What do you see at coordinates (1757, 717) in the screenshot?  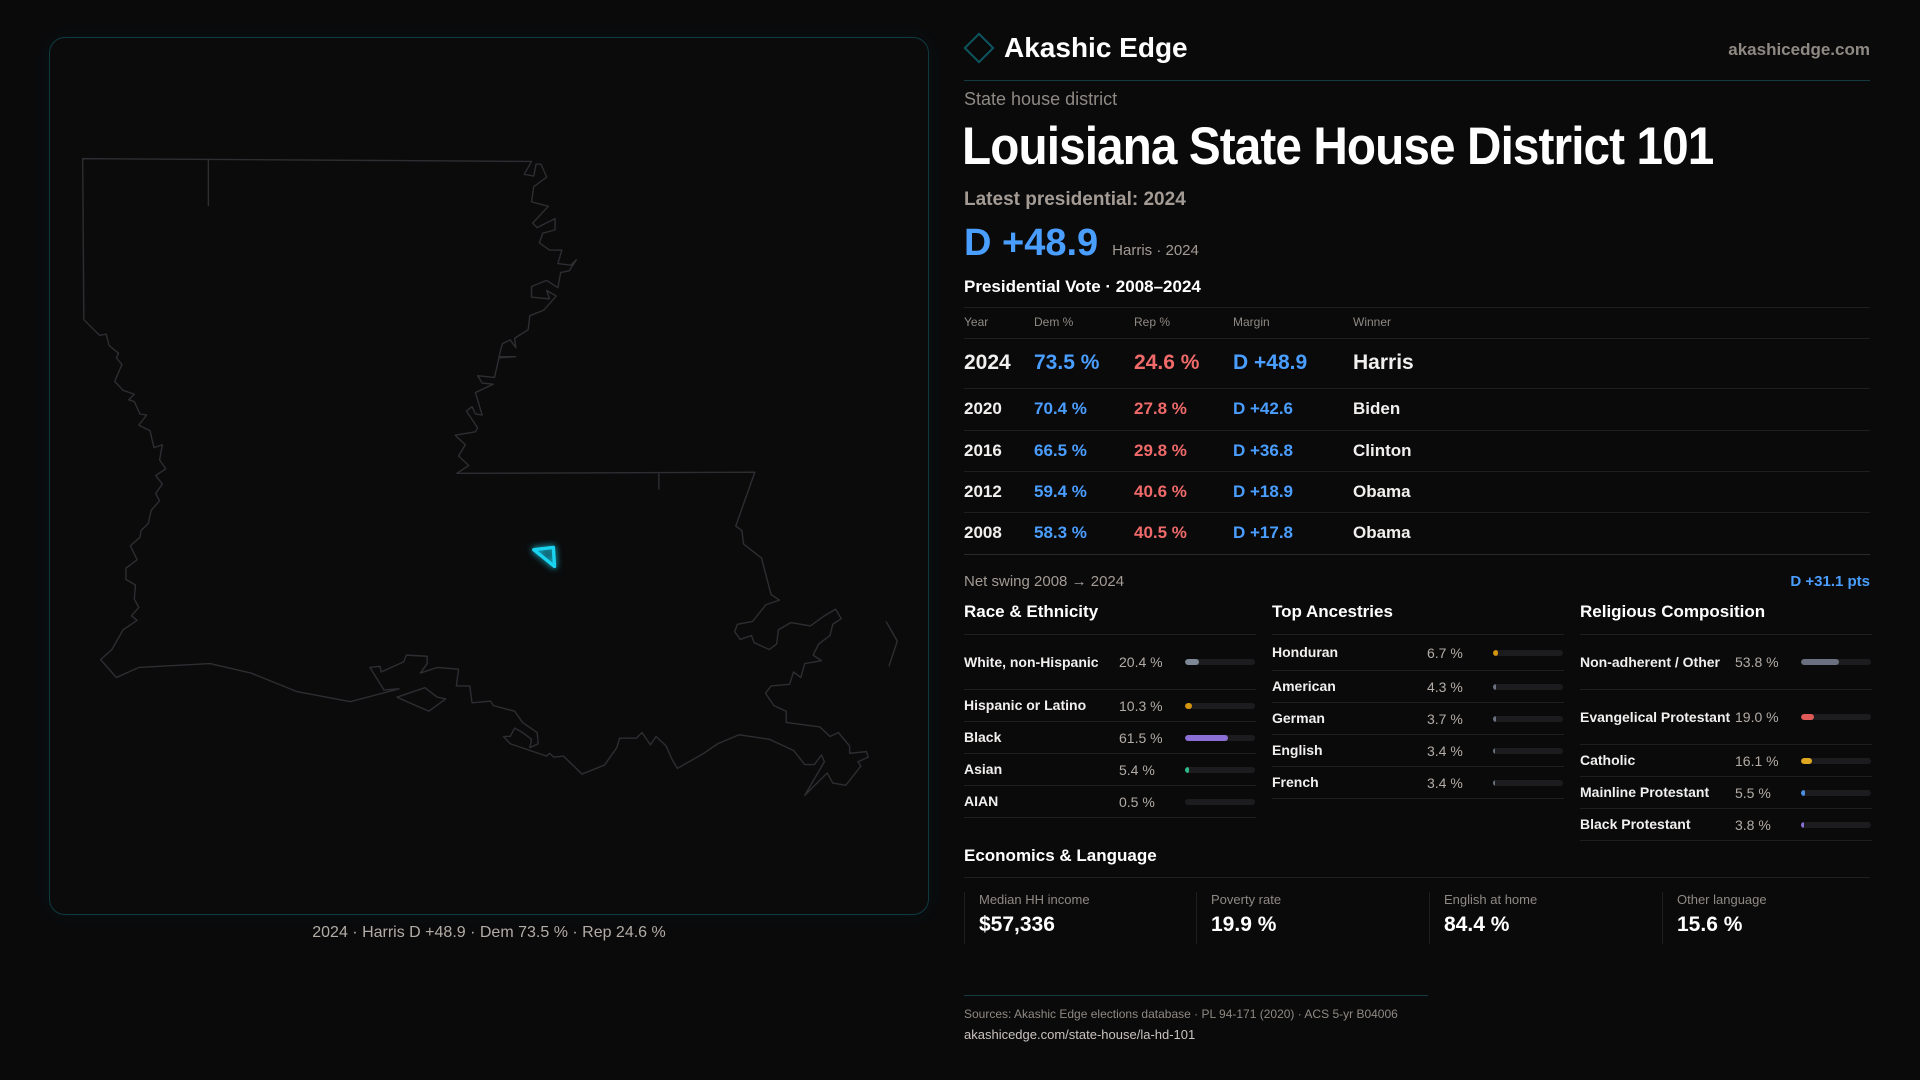 I see `item-percent: 19.0 %` at bounding box center [1757, 717].